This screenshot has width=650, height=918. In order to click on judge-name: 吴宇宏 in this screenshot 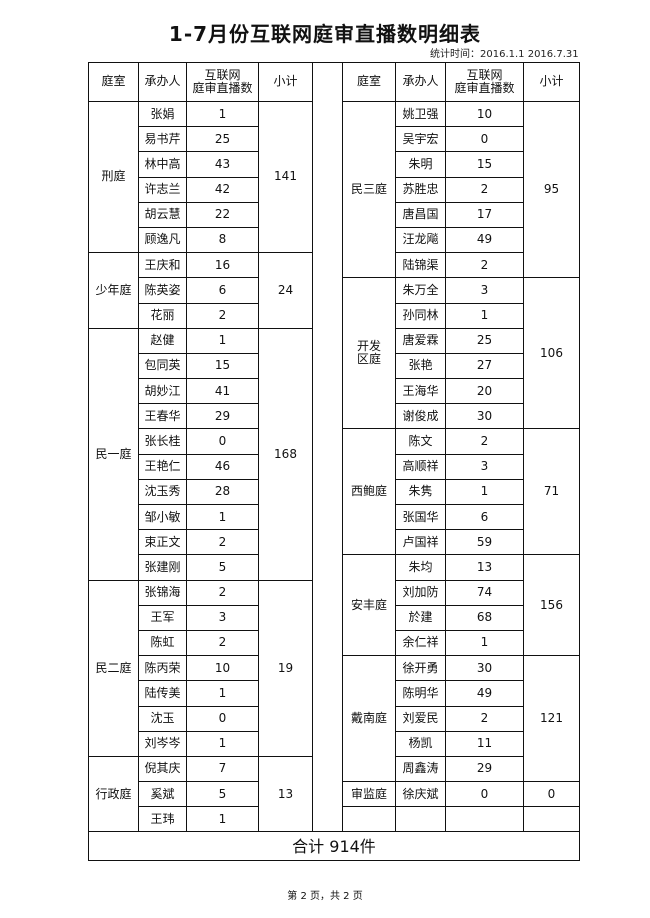, I will do `click(420, 139)`.